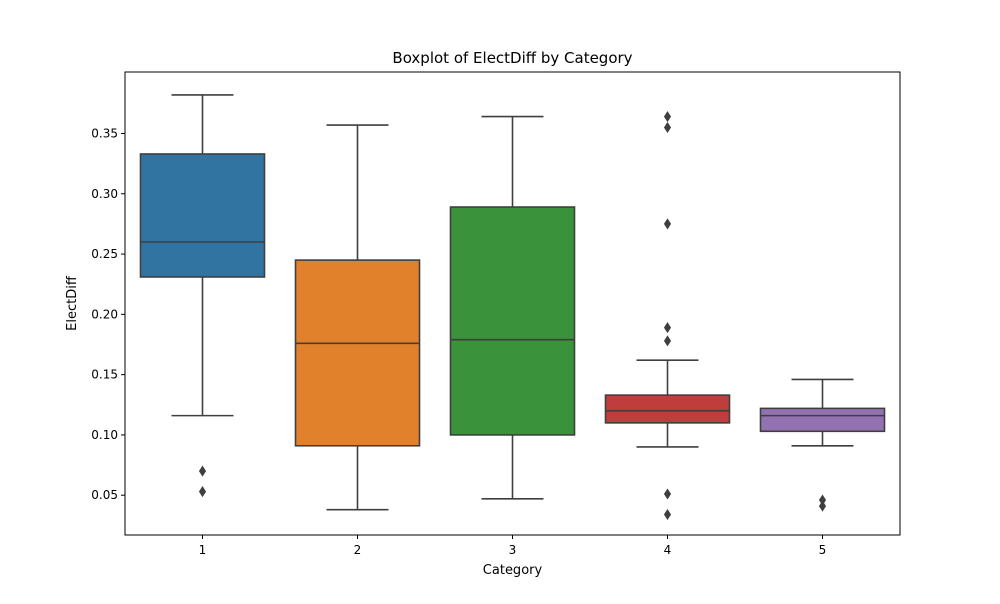 The width and height of the screenshot is (1000, 604). I want to click on chart-title: Boxplot of ElectDiff by Category, so click(512, 58).